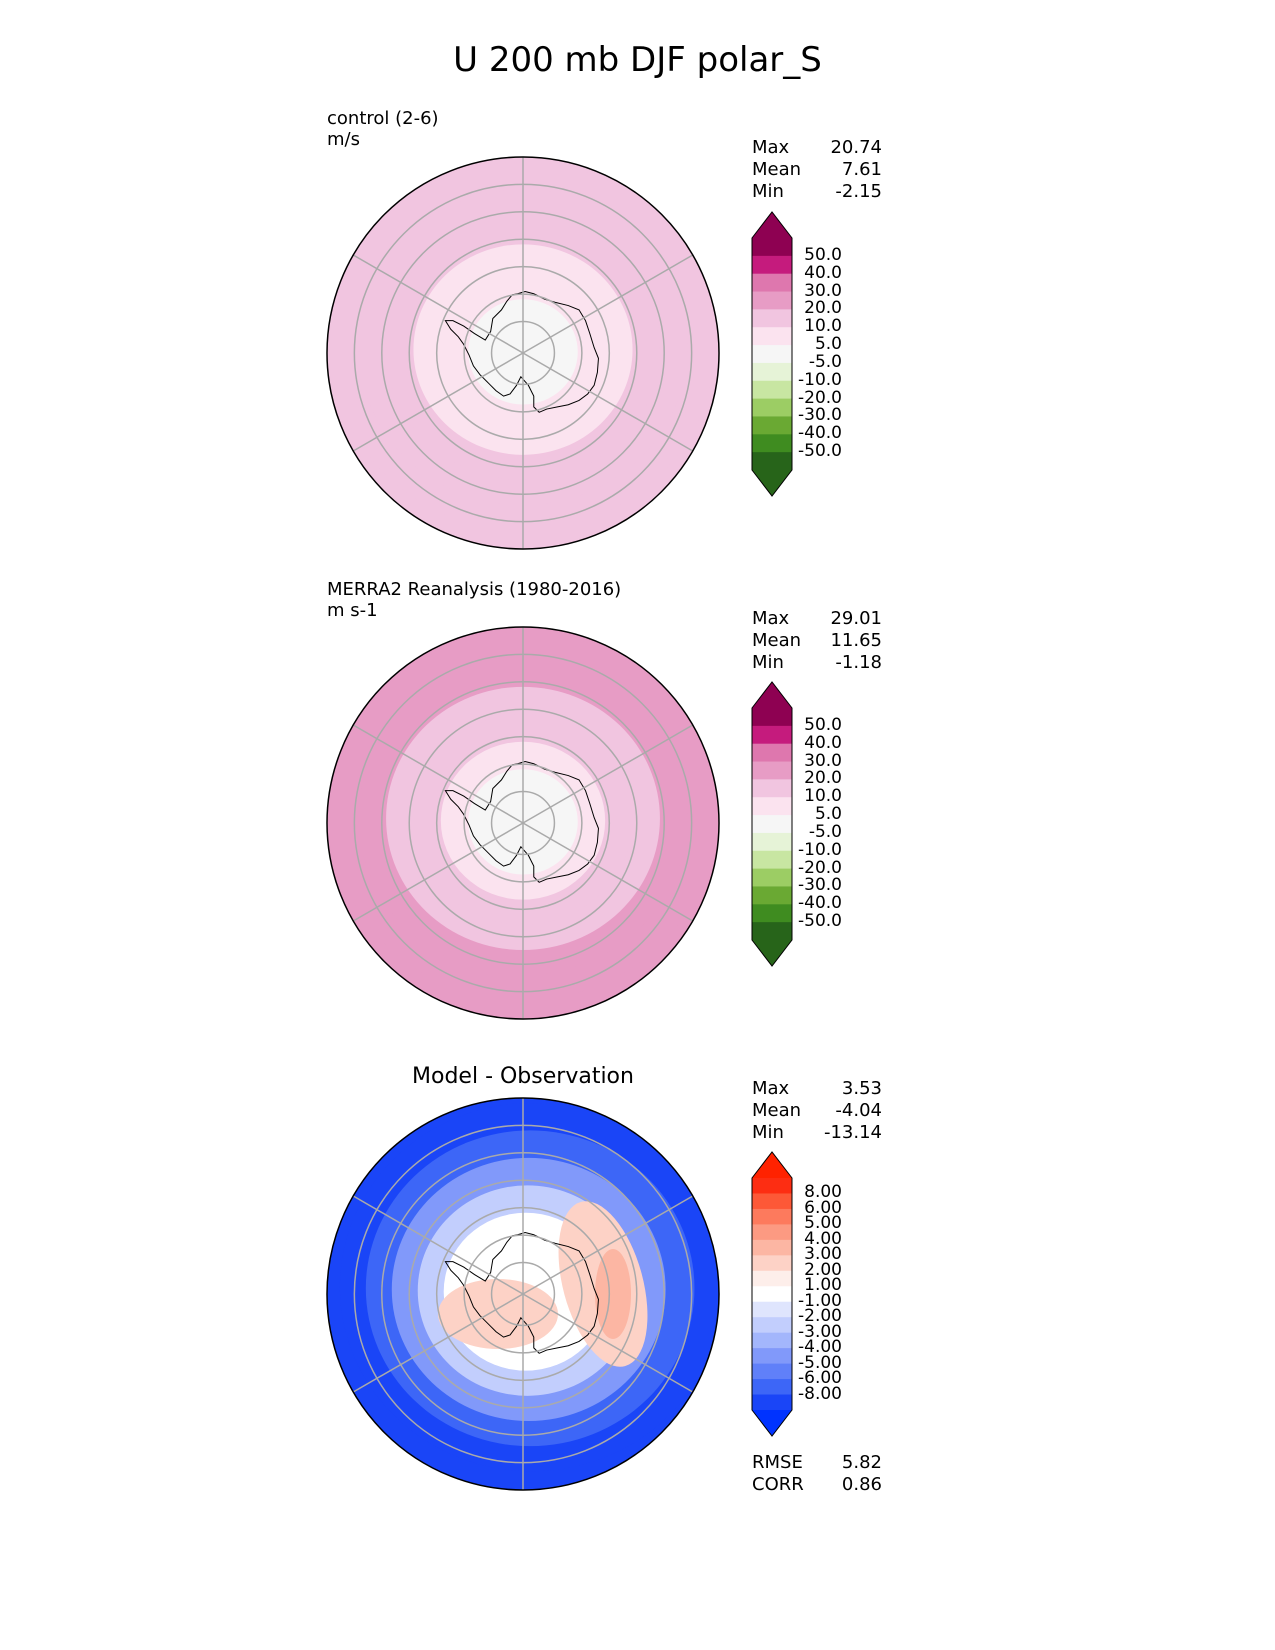 The width and height of the screenshot is (1275, 1650). What do you see at coordinates (825, 361) in the screenshot?
I see `colorbar-tick-label: -5.0` at bounding box center [825, 361].